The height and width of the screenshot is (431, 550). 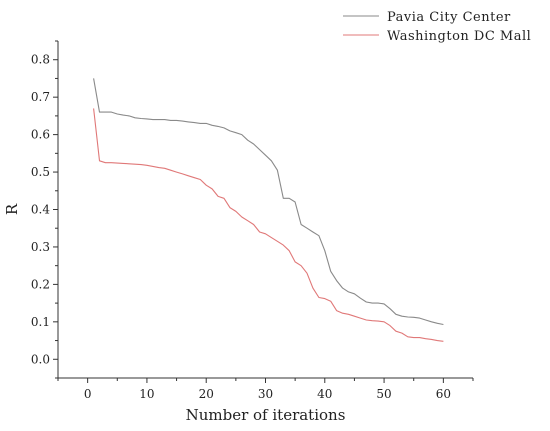 I want to click on x-tick-label: 40, so click(x=324, y=394).